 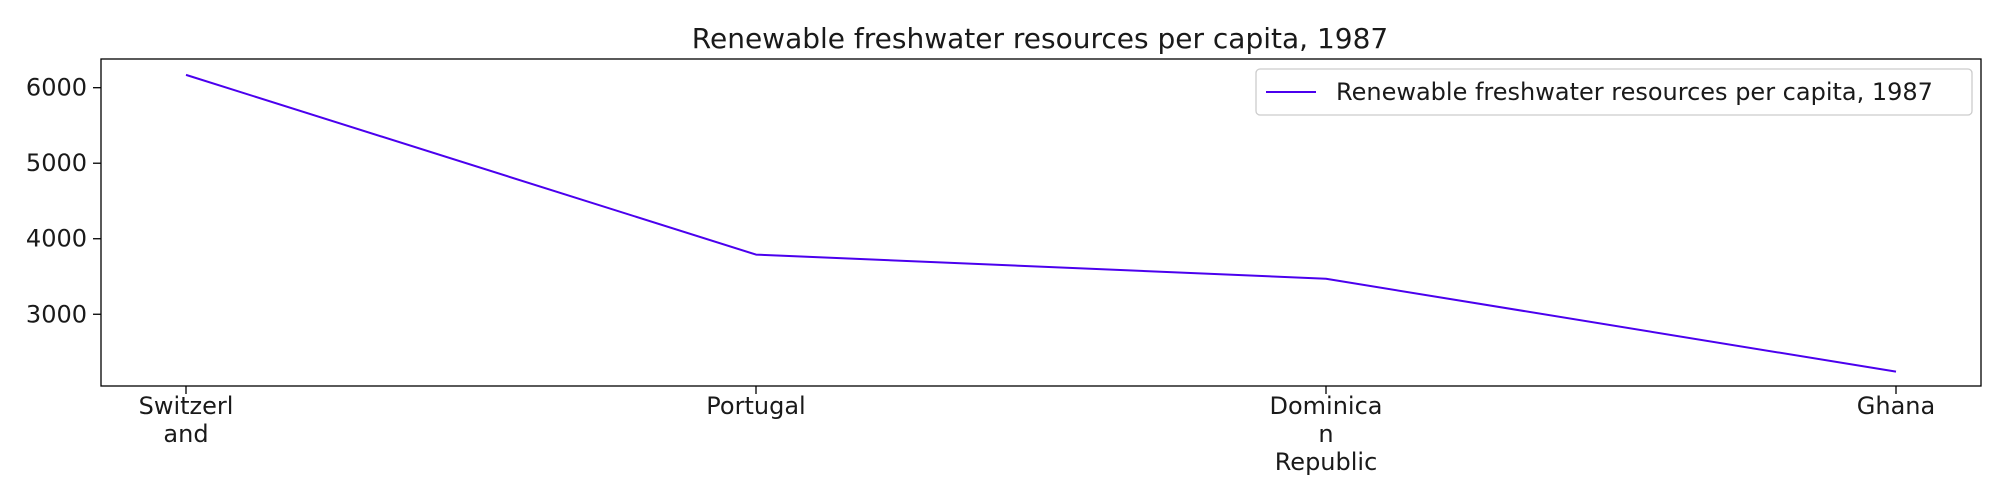 What do you see at coordinates (185, 434) in the screenshot?
I see `x-tick-label-line: and` at bounding box center [185, 434].